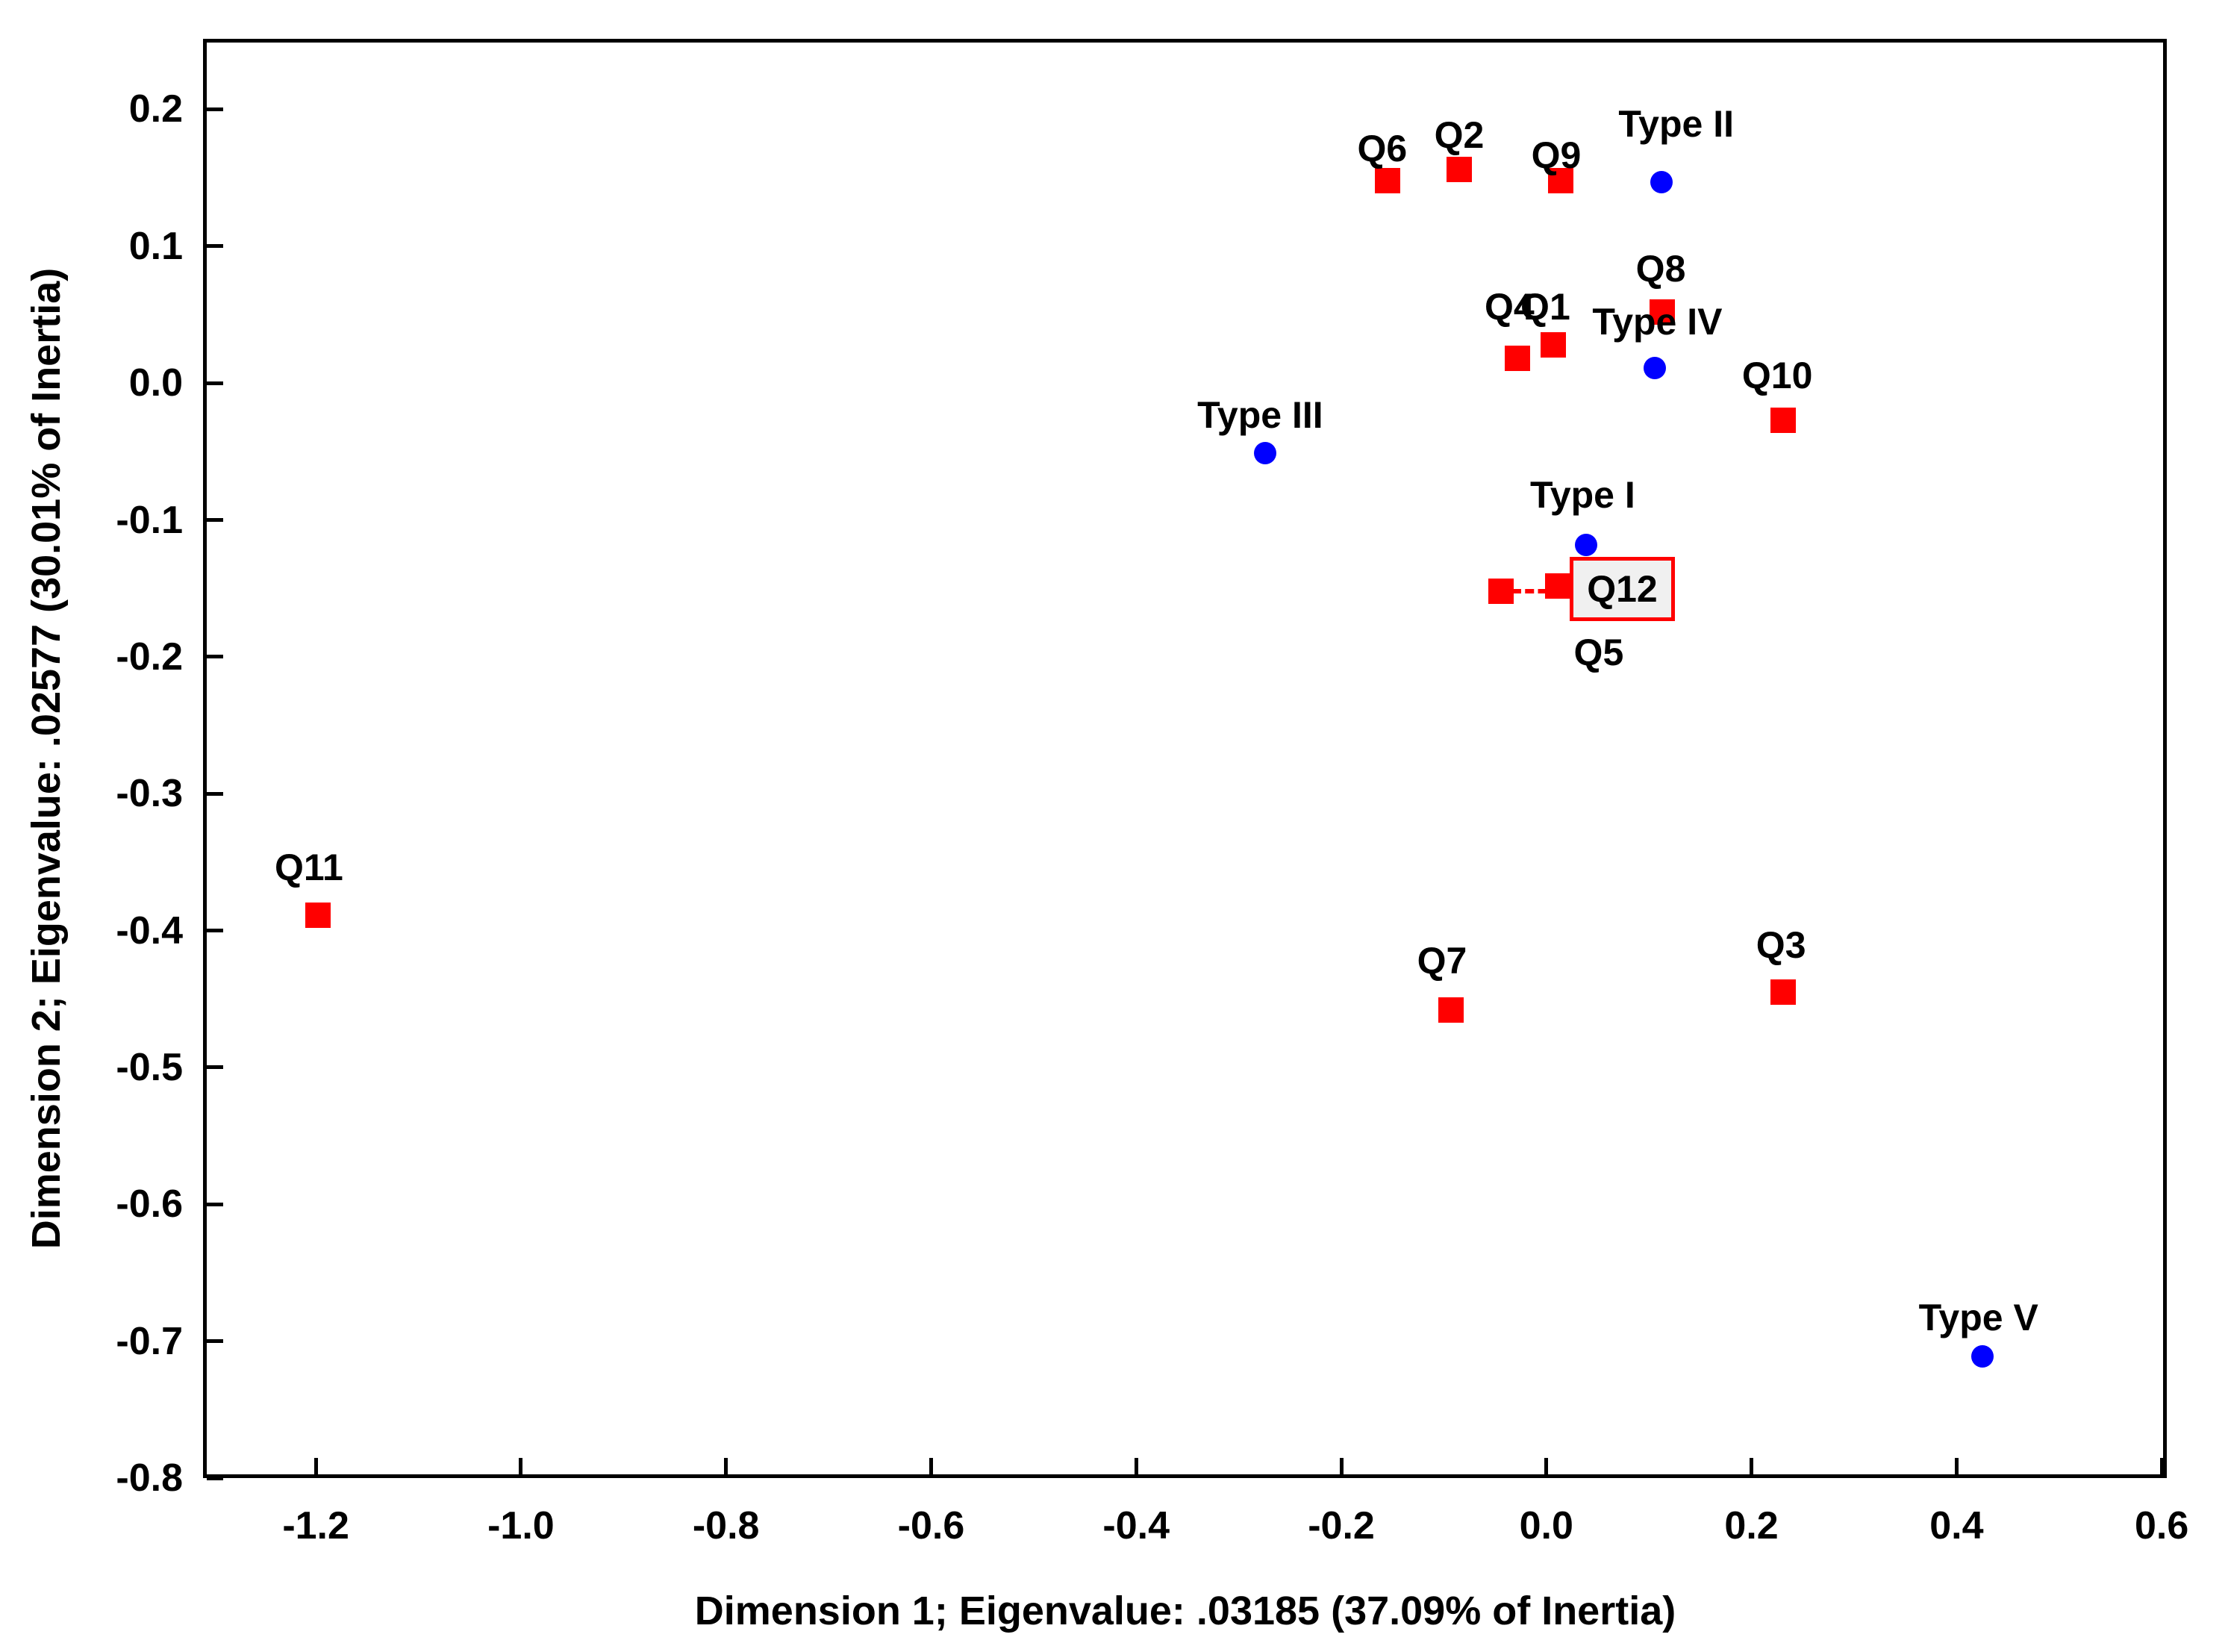 This screenshot has width=2228, height=1652. I want to click on point-q1, so click(1554, 345).